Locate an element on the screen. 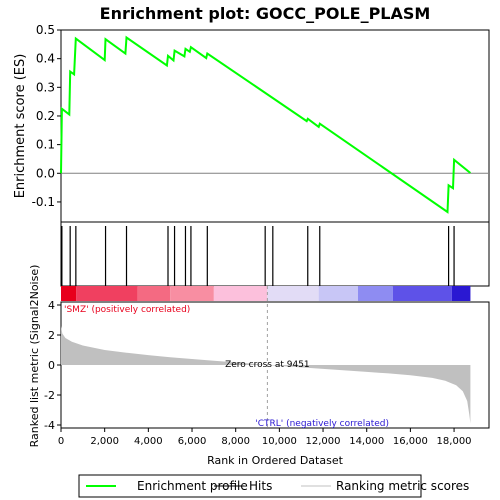  metric-y-axis-label: Ranked list metric (Signal2Noise) is located at coordinates (34, 356).